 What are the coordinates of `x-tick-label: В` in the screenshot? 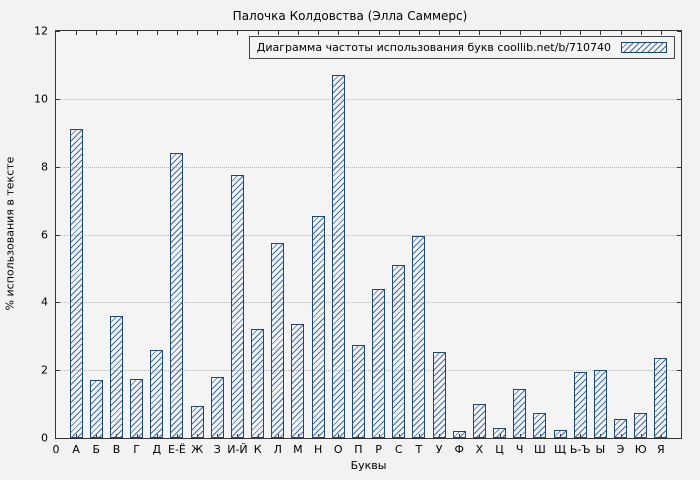 It's located at (116, 449).